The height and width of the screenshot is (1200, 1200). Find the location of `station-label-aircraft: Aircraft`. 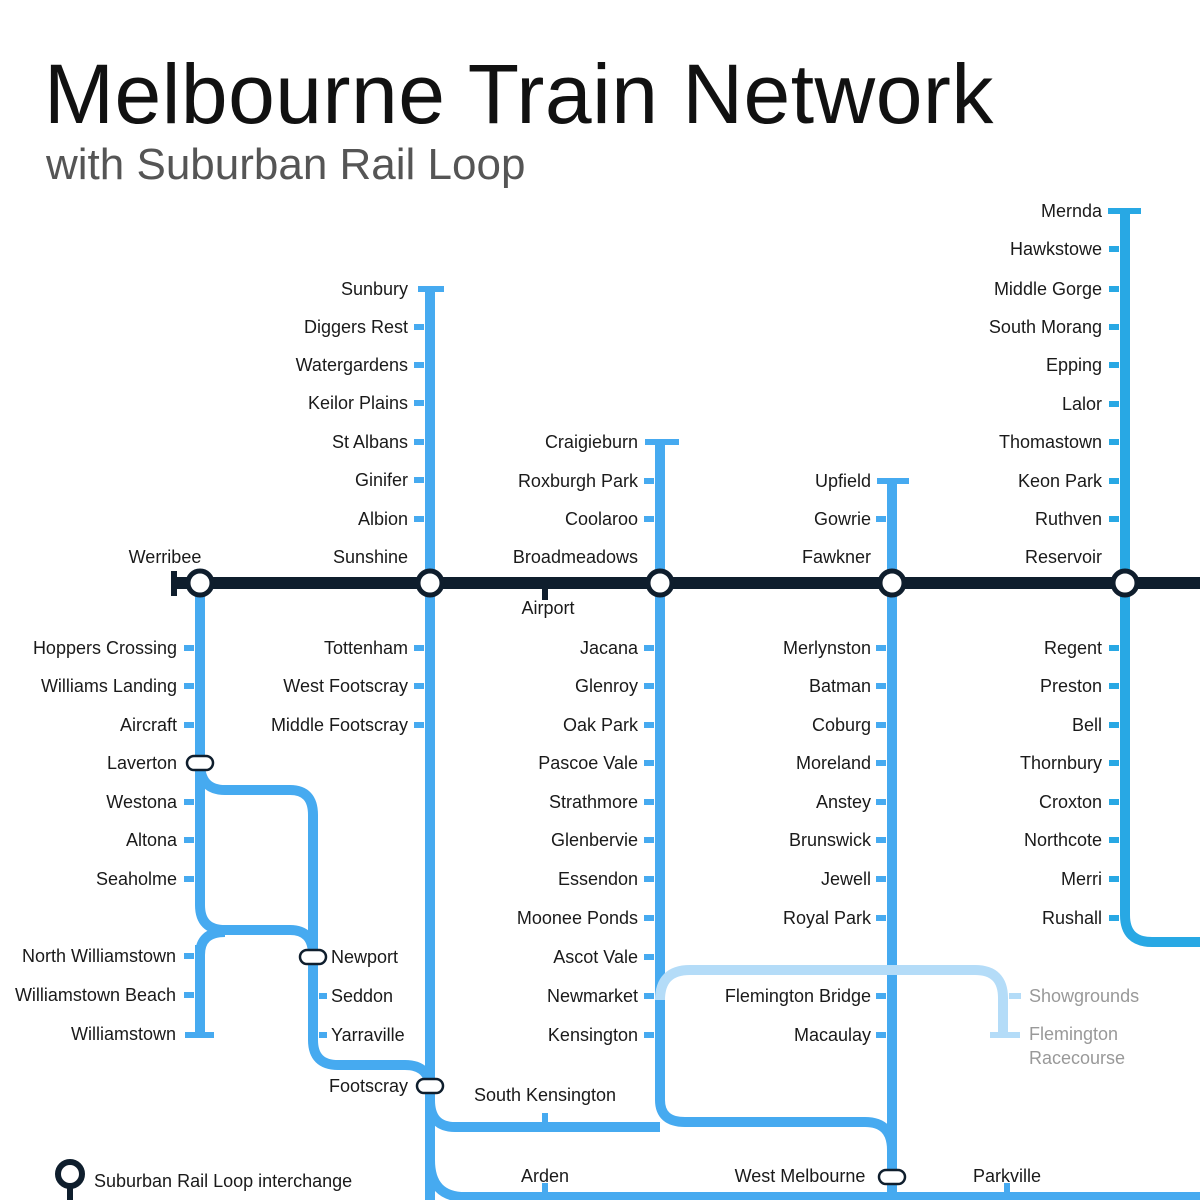

station-label-aircraft: Aircraft is located at coordinates (148, 725).